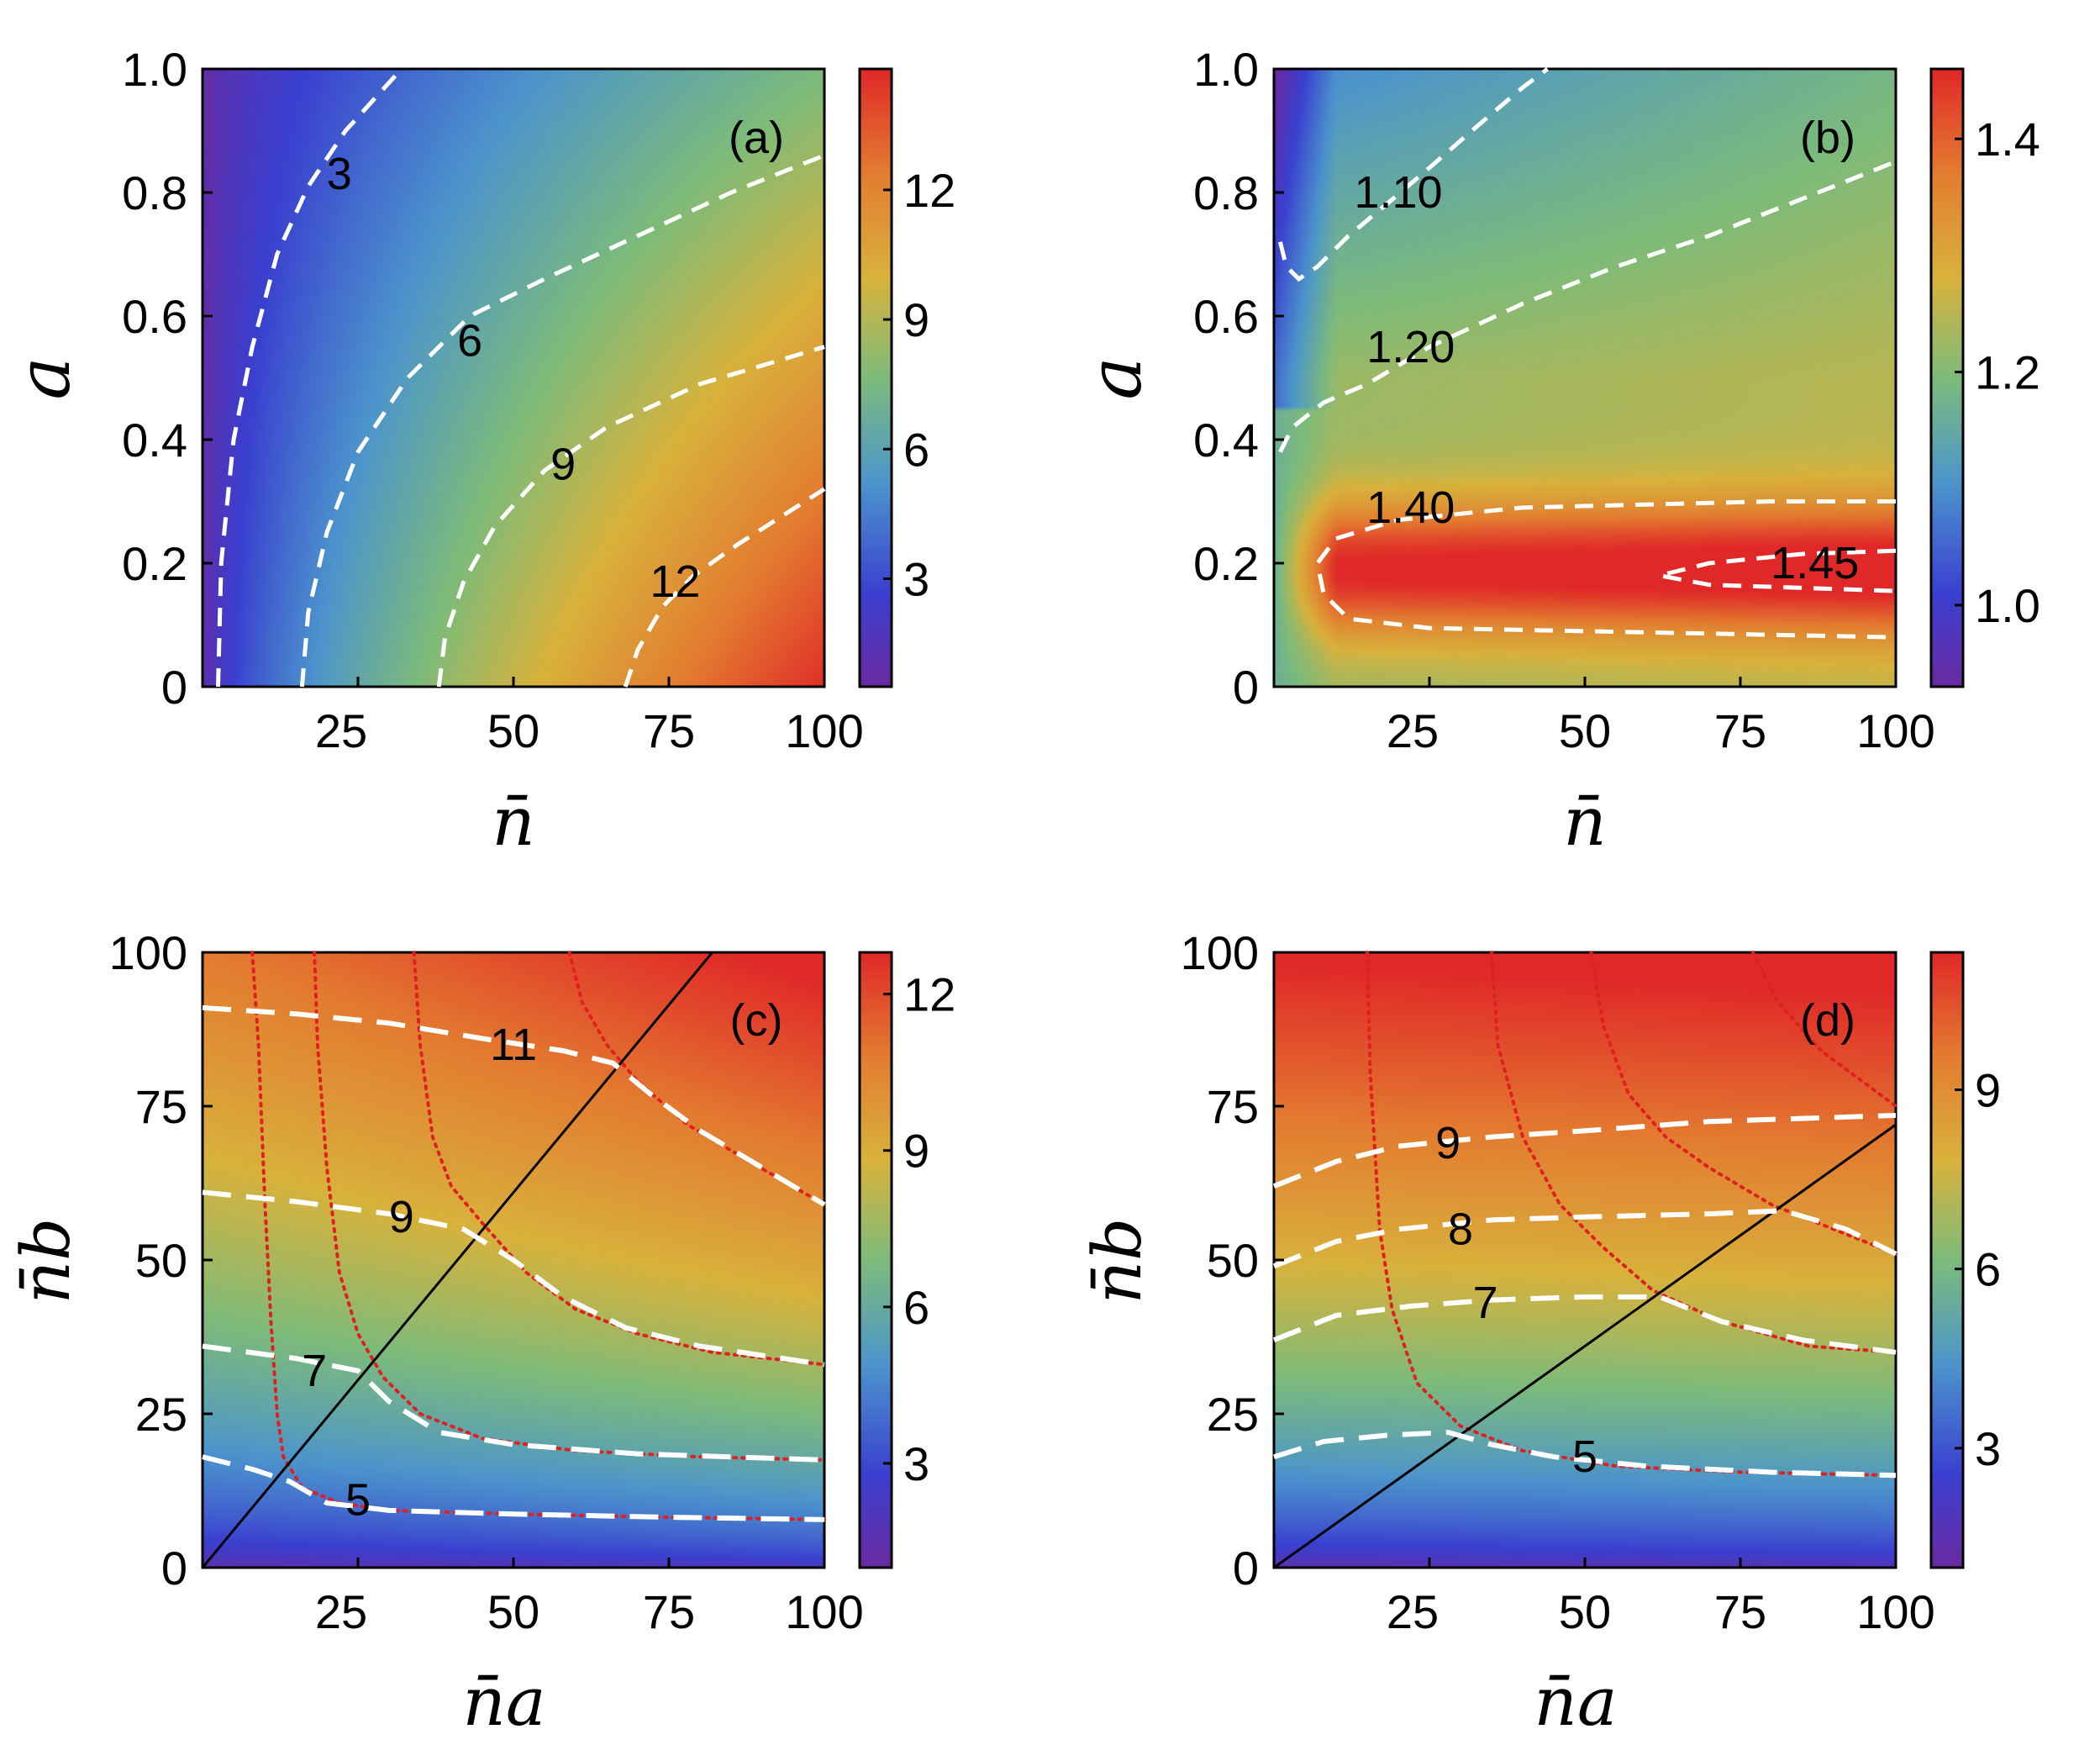  Describe the element at coordinates (174, 1568) in the screenshot. I see `y-tick-c-0: 0` at that location.